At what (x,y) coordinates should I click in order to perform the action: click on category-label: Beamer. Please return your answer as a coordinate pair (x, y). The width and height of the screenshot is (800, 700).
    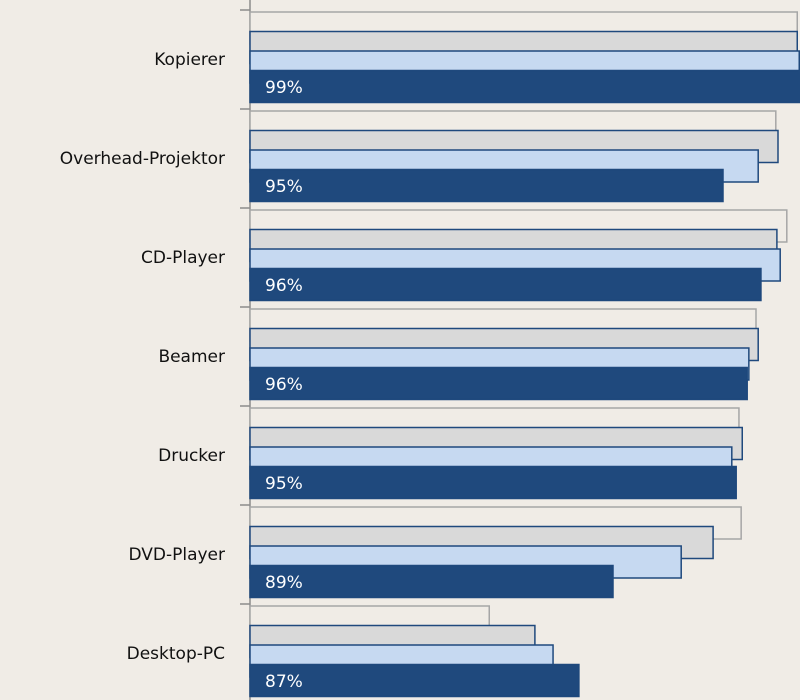
    Looking at the image, I should click on (191, 357).